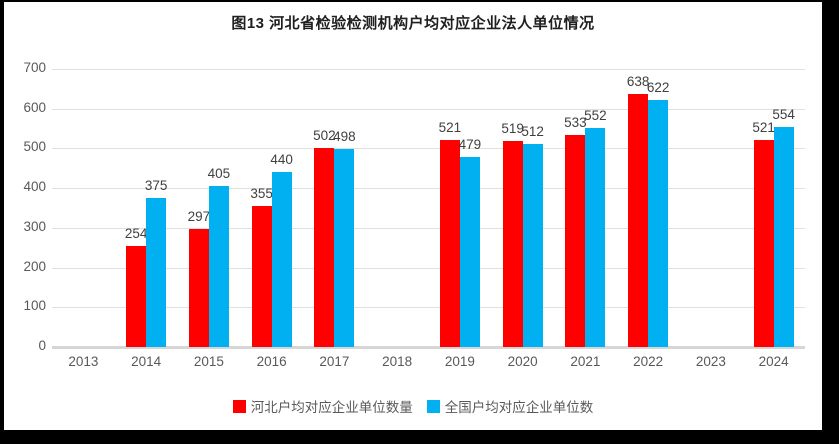 This screenshot has height=444, width=839. Describe the element at coordinates (208, 361) in the screenshot. I see `x-tick-label-2015: 2015` at that location.